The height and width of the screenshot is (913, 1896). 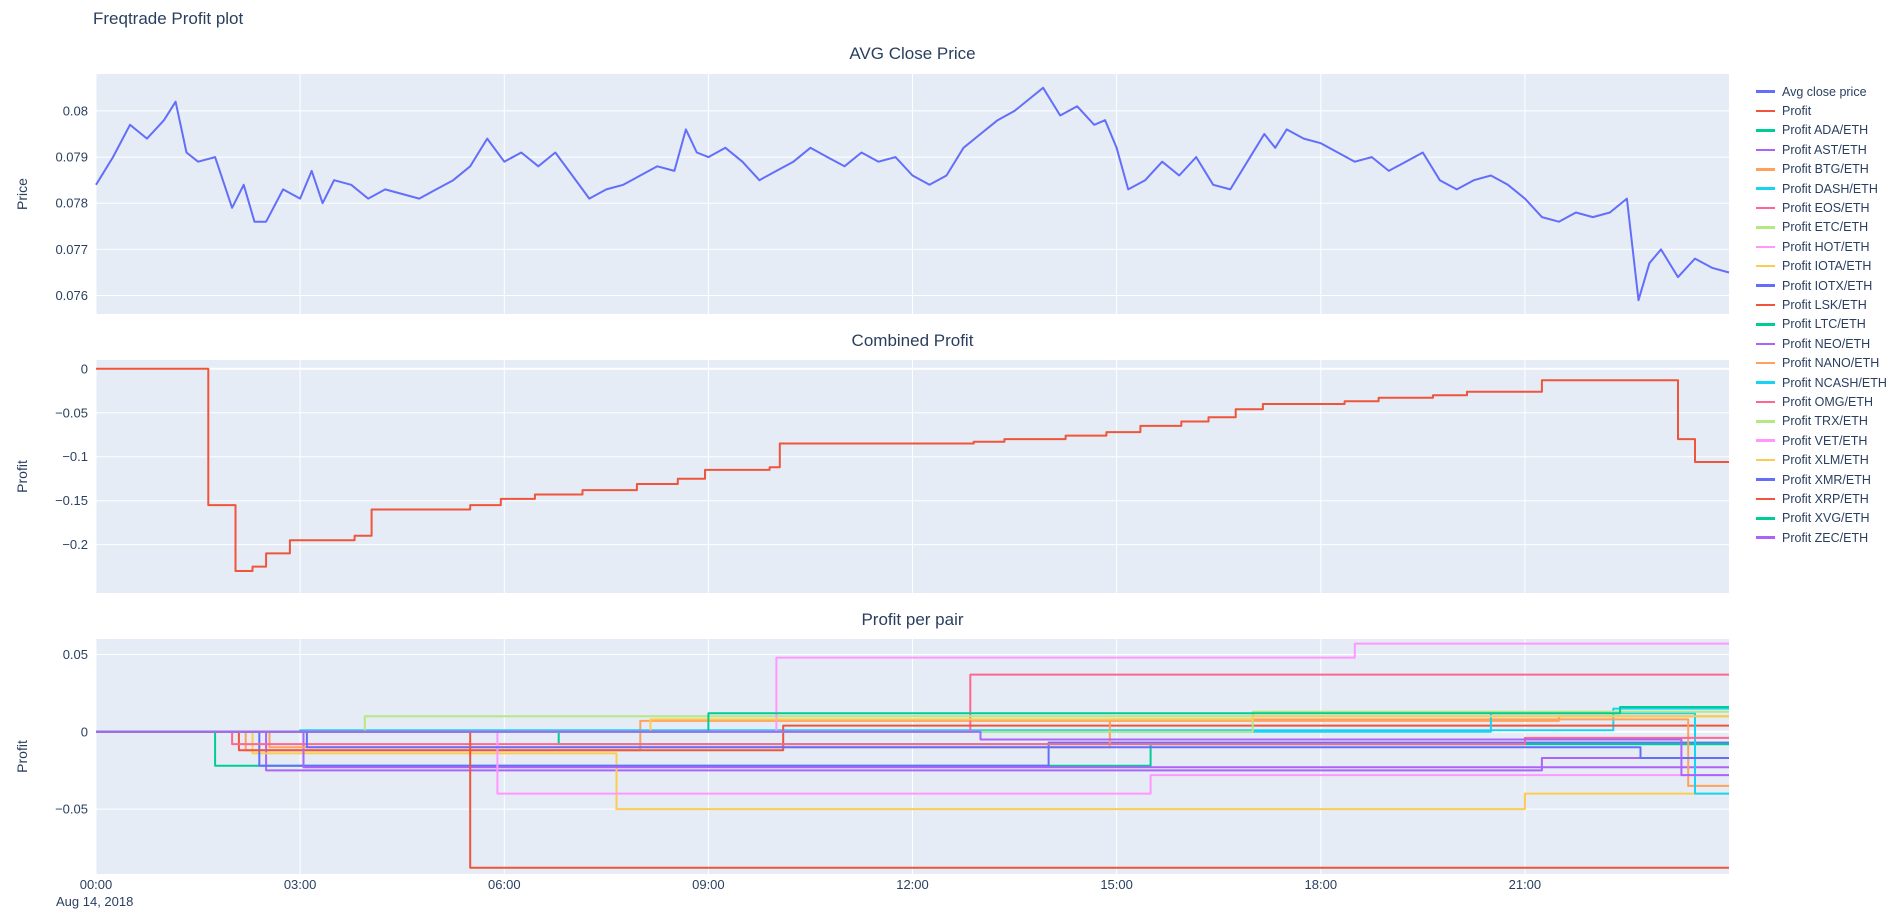 I want to click on legend-item-profit-dash-eth: Profit DASH/ETH, so click(x=1826, y=188).